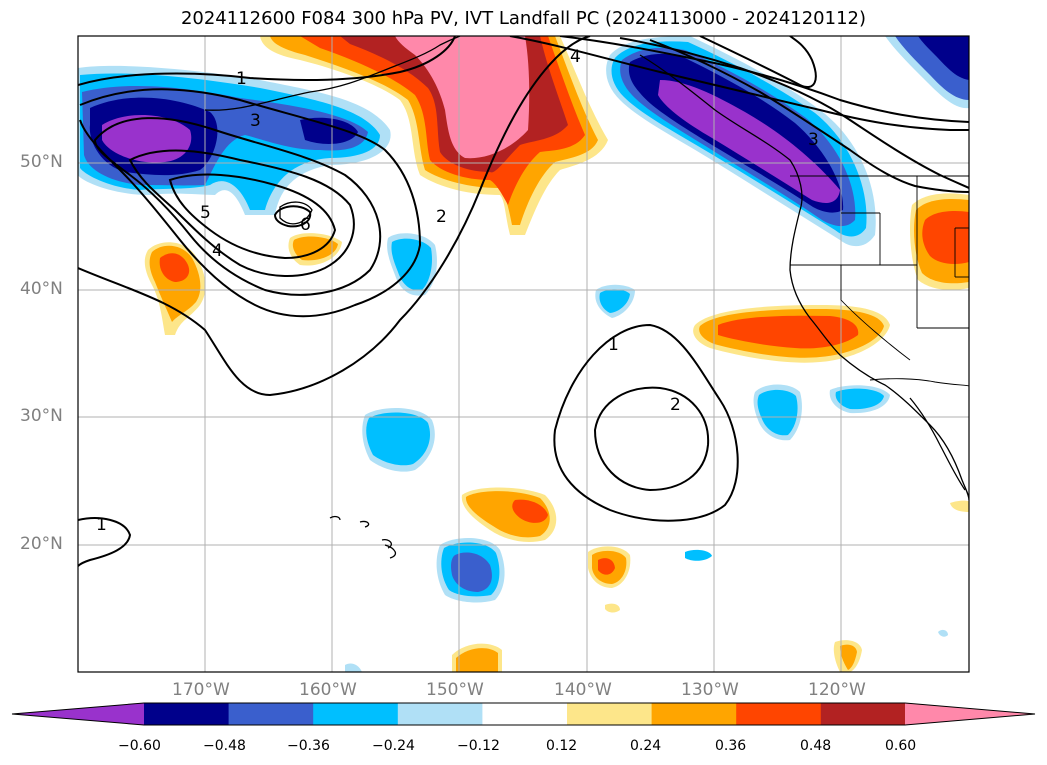  I want to click on lat-label: 30°N, so click(41, 416).